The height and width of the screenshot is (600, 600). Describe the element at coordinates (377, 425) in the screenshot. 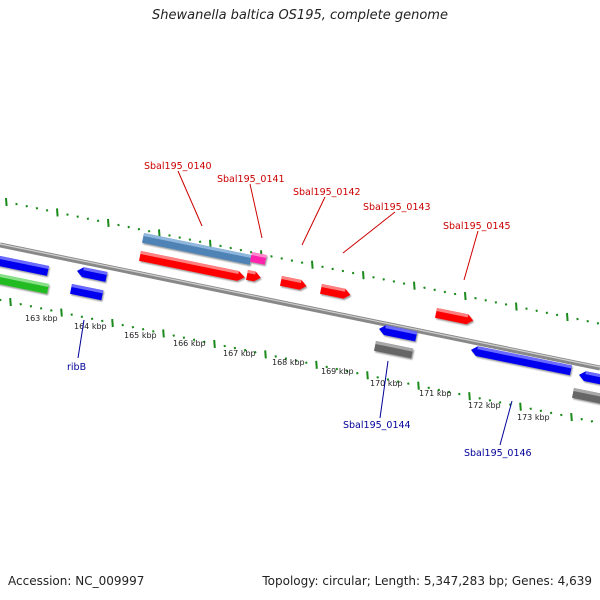

I see `gene-label-0144: Sbal195_0144` at that location.